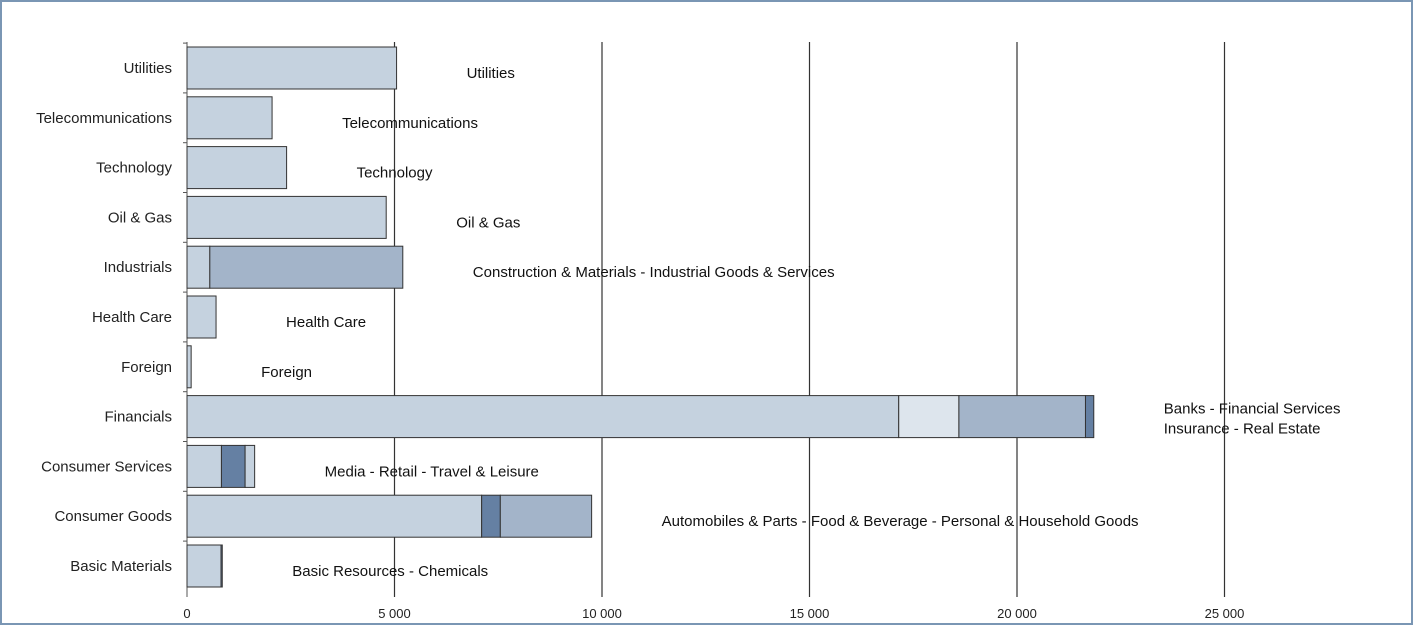 This screenshot has height=625, width=1413. What do you see at coordinates (410, 123) in the screenshot?
I see `annotation-1: Telecommunications` at bounding box center [410, 123].